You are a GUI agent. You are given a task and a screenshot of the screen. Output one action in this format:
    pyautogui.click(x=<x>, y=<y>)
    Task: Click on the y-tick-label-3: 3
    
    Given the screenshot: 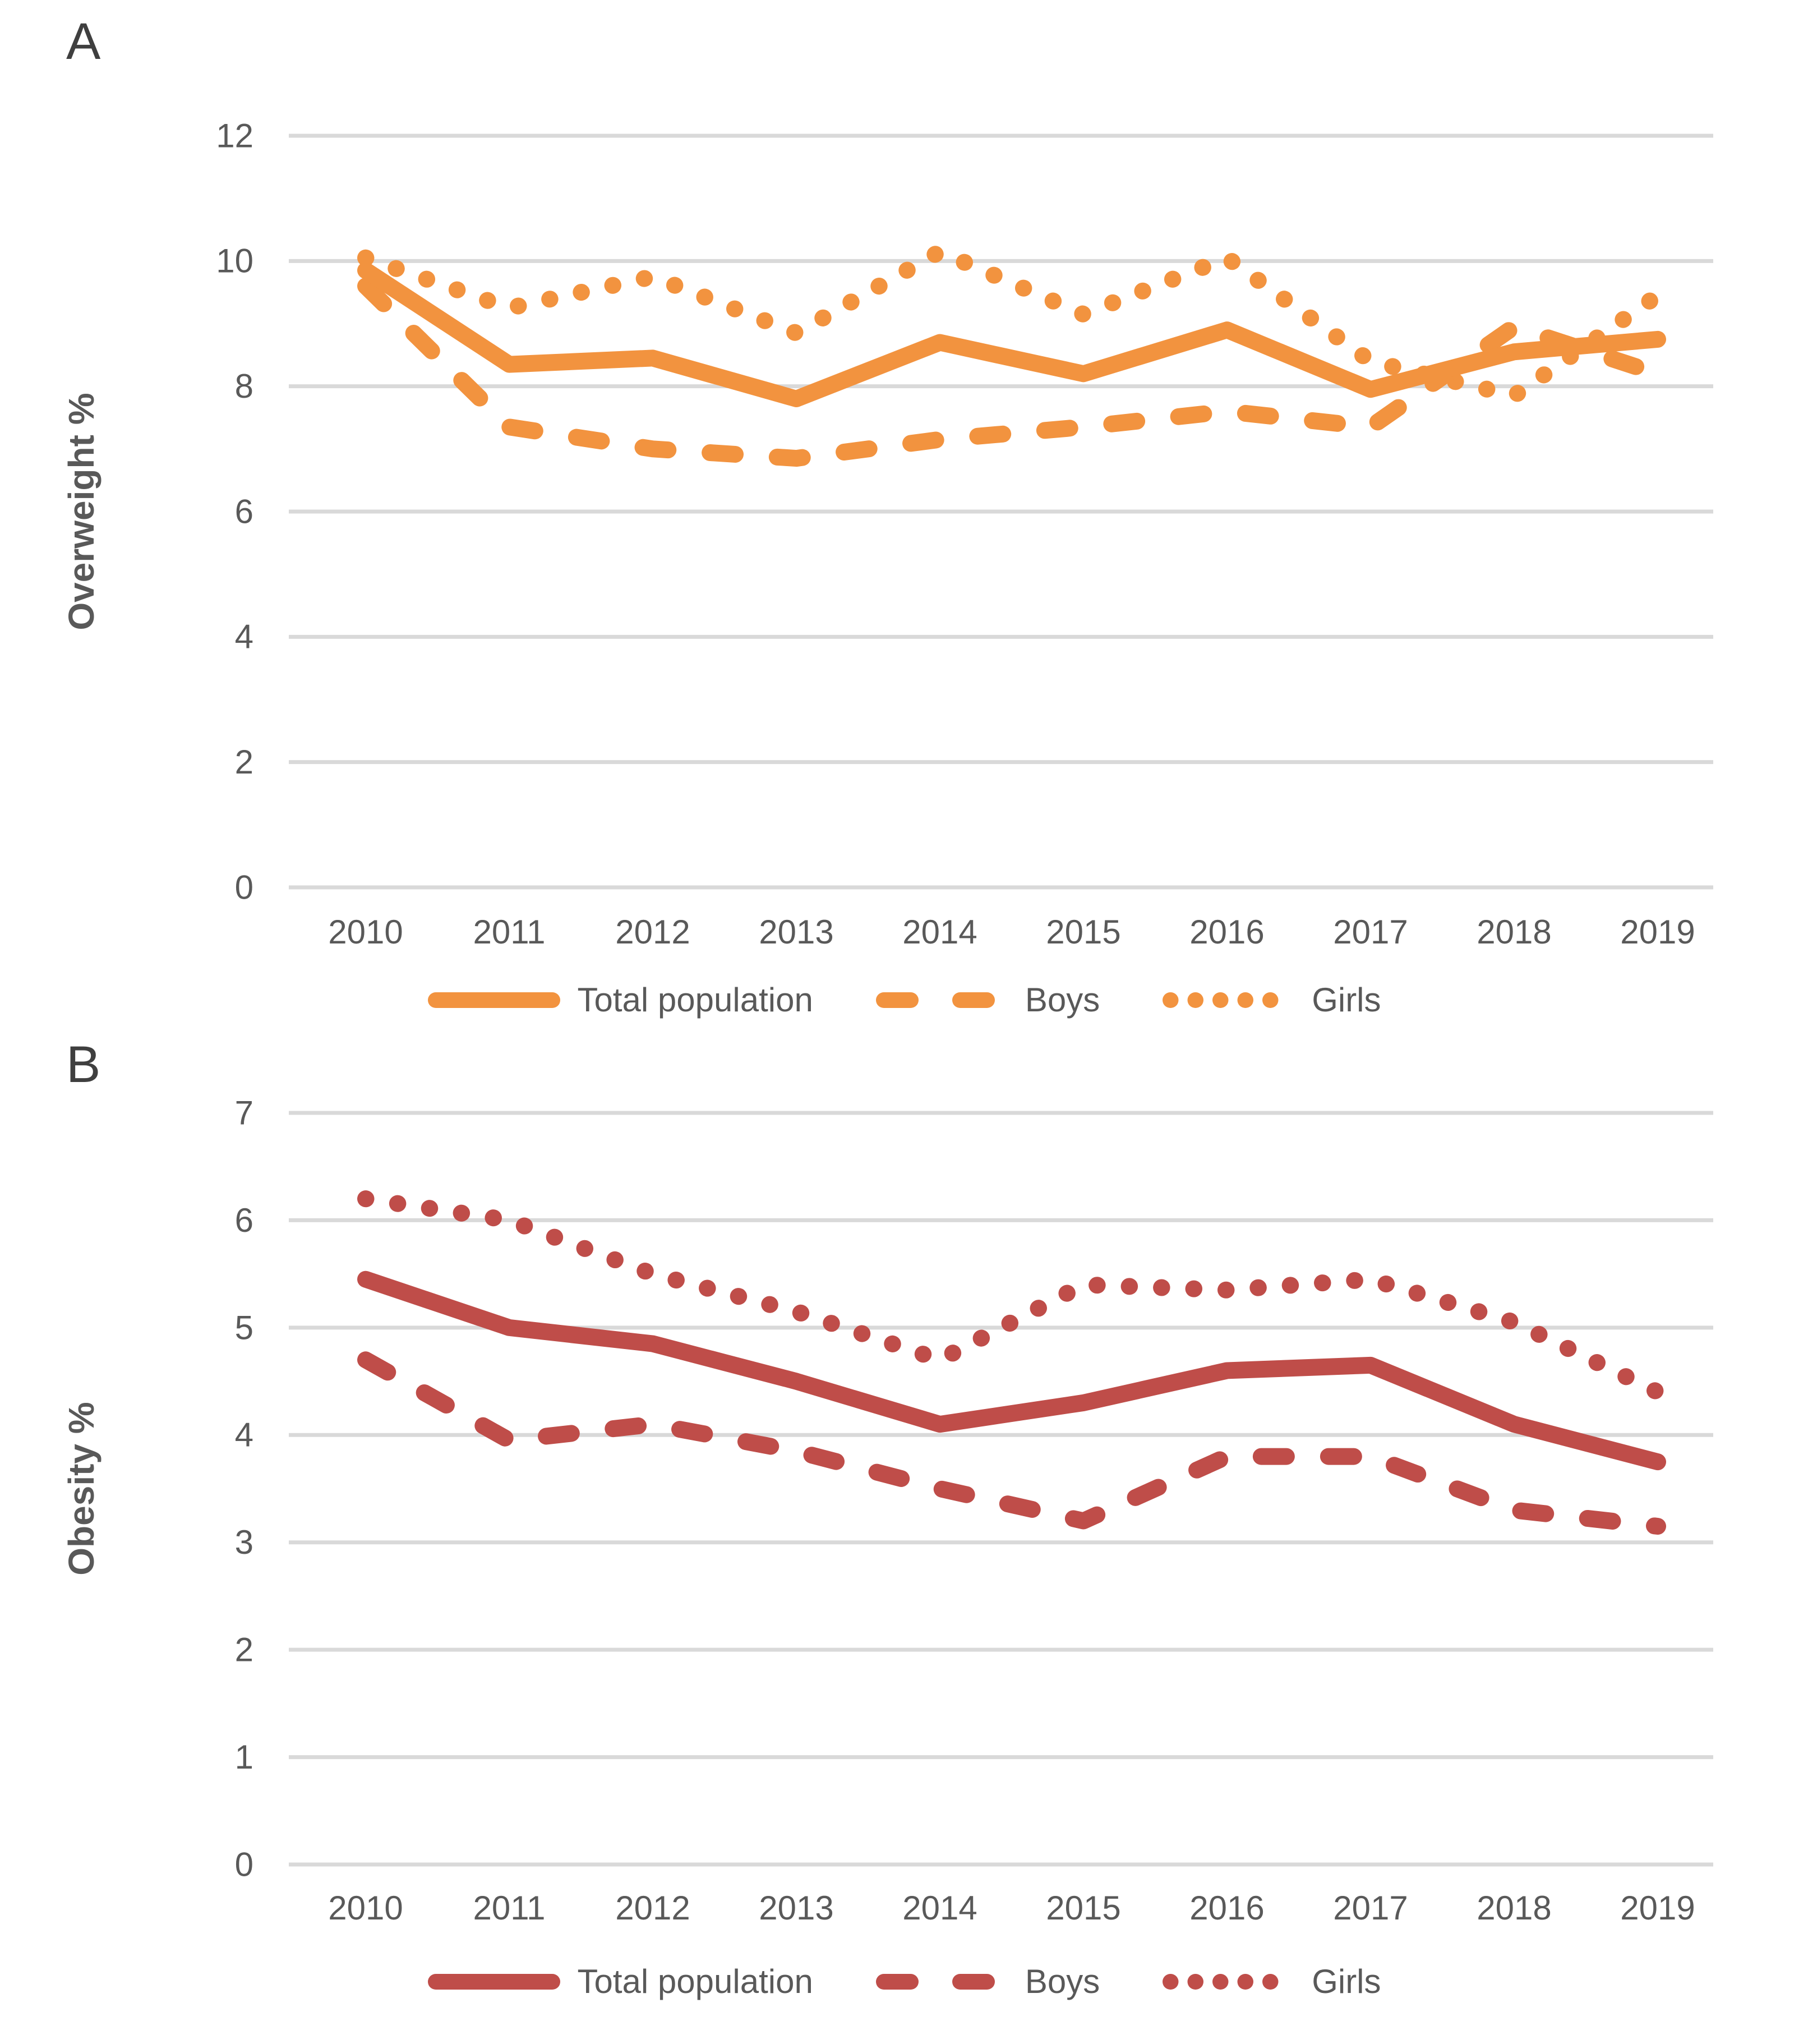 What is the action you would take?
    pyautogui.click(x=244, y=1542)
    